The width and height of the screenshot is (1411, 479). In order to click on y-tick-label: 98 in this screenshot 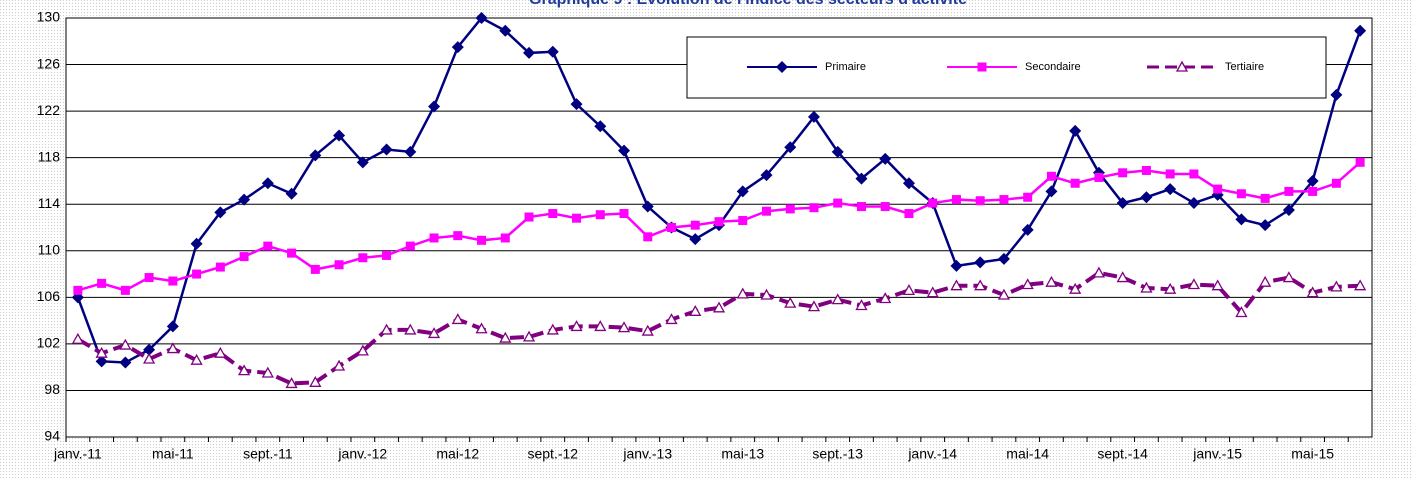, I will do `click(52, 389)`.